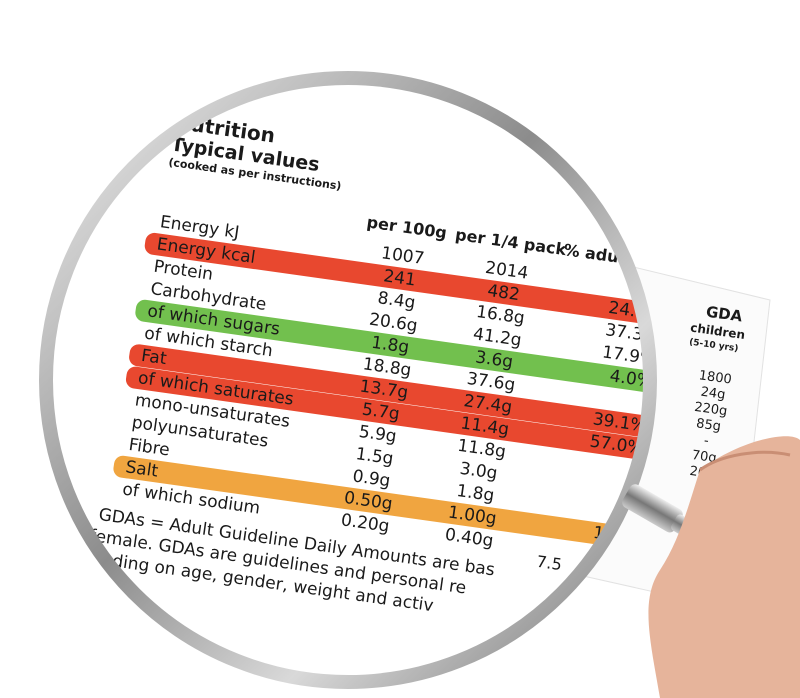  I want to click on footer-fragment: vary, so click(571, 623).